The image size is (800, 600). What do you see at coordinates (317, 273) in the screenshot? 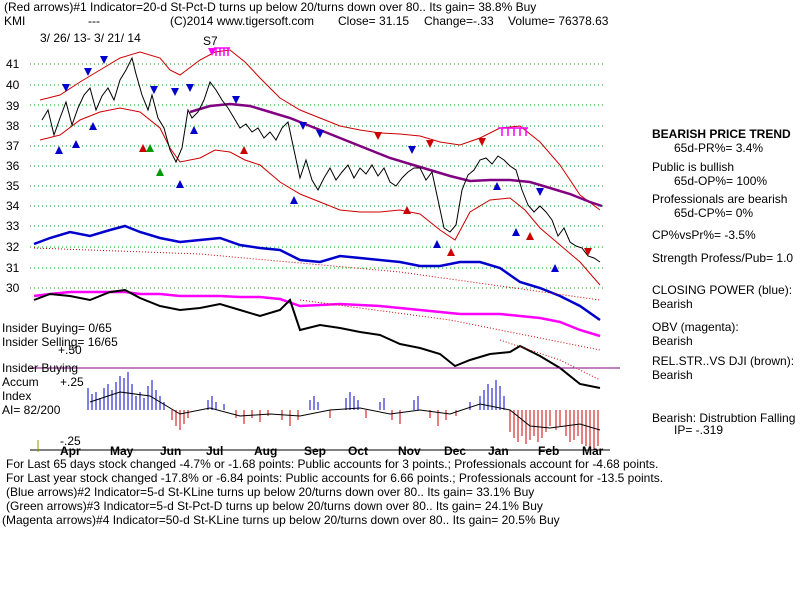
I see `closing-power-line` at bounding box center [317, 273].